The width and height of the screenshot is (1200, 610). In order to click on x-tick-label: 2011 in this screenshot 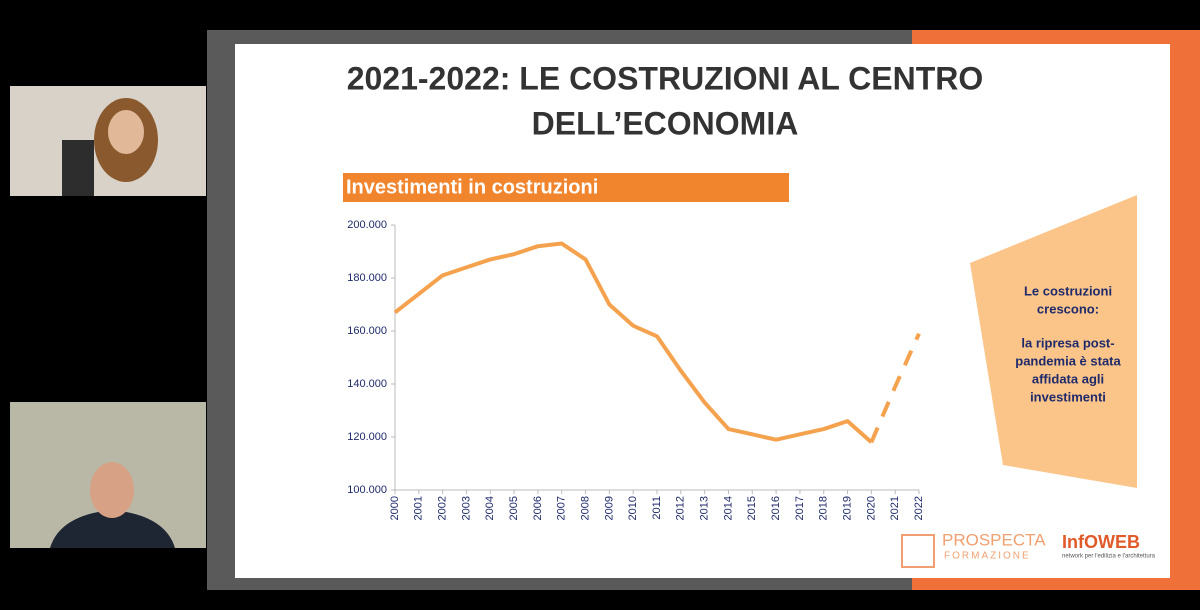, I will do `click(657, 508)`.